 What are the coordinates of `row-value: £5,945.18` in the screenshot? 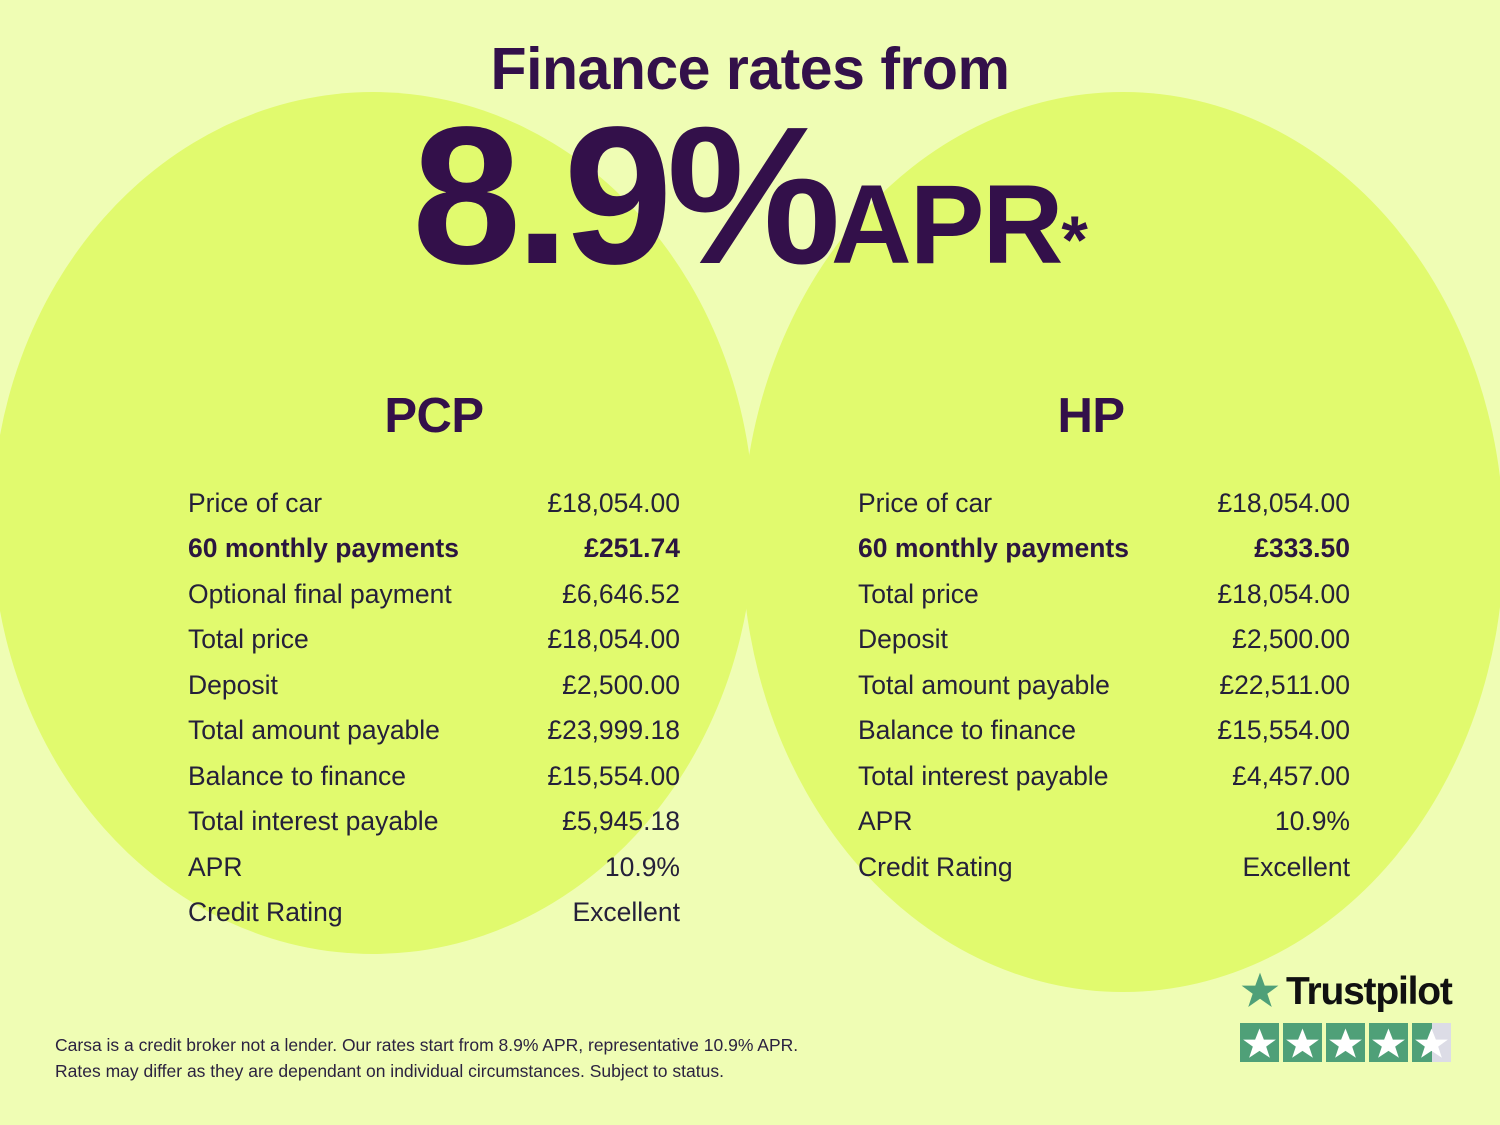 It's located at (621, 821).